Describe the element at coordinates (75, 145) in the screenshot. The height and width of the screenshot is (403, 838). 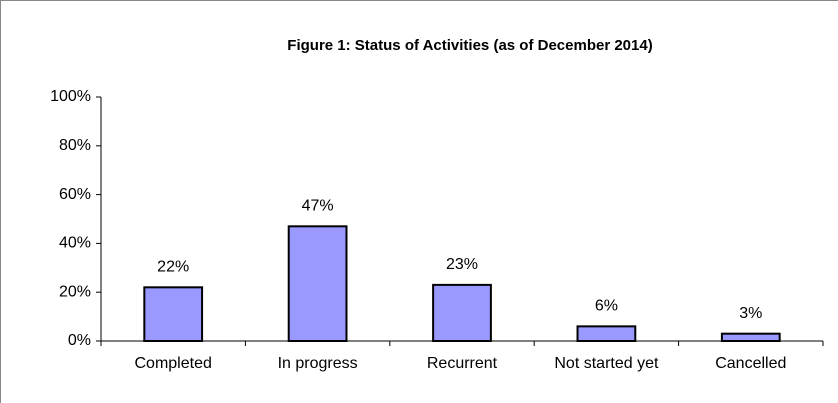
I see `y-tick-label: 80%` at that location.